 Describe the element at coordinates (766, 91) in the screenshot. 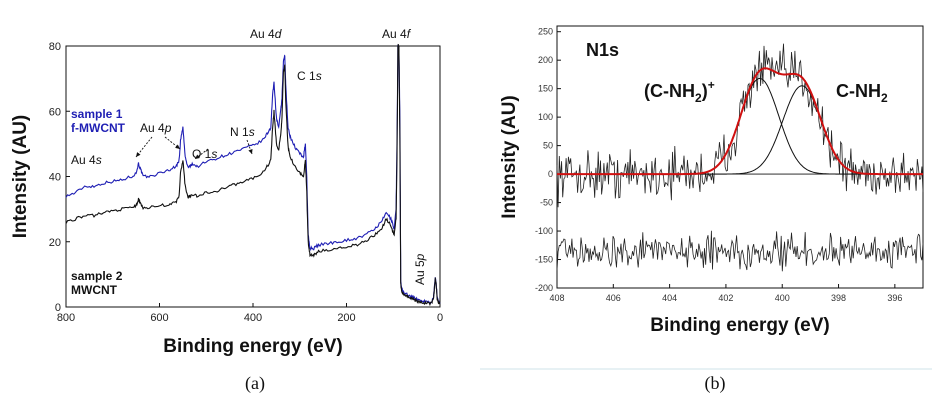

I see `n1s-annotations: (C-NH2)+ C-NH2` at that location.